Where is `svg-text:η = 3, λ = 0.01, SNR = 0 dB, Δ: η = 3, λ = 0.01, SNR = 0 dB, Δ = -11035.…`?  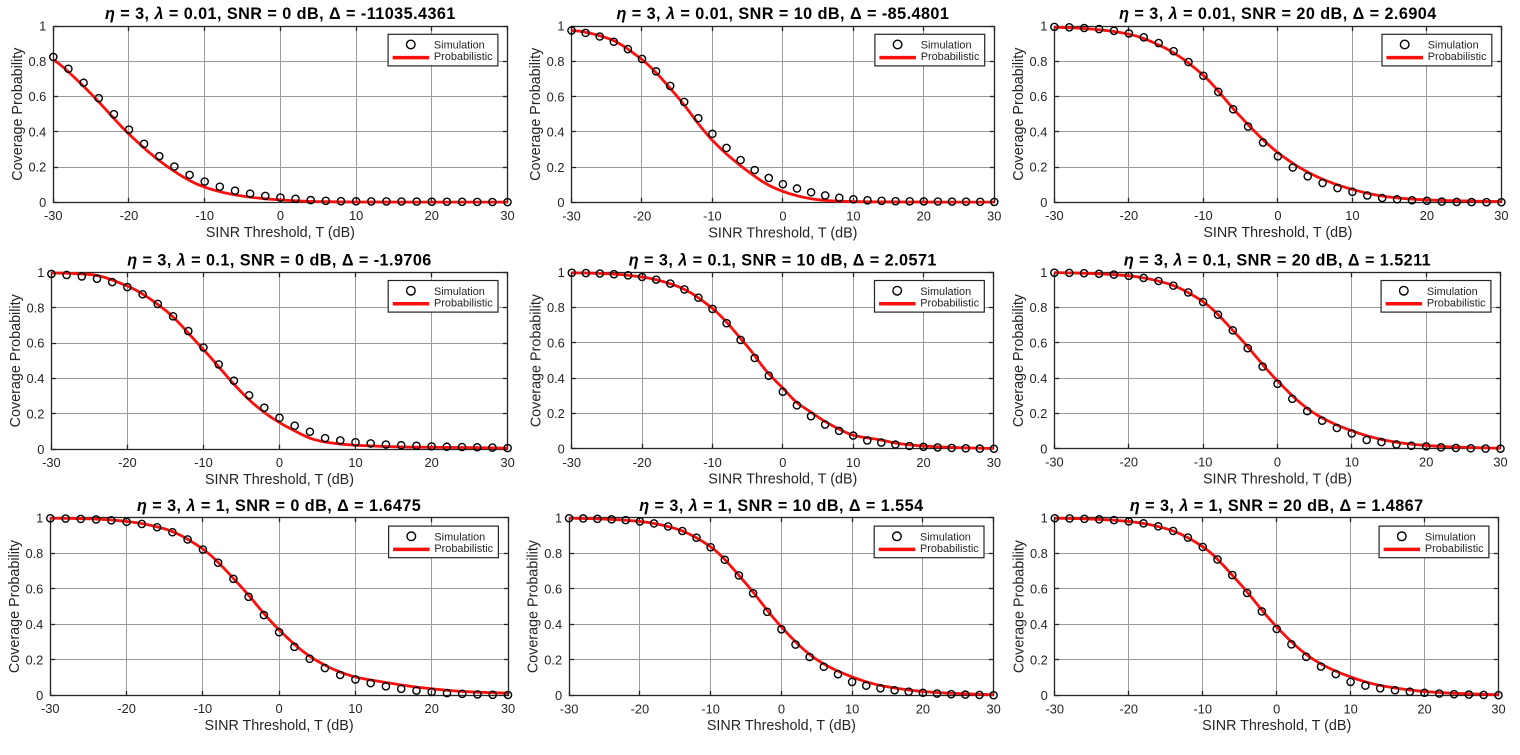
svg-text:η = 3, λ = 0.01, SNR = 0 dB, Δ: η = 3, λ = 0.01, SNR = 0 dB, Δ = -11035.… is located at coordinates (280, 14).